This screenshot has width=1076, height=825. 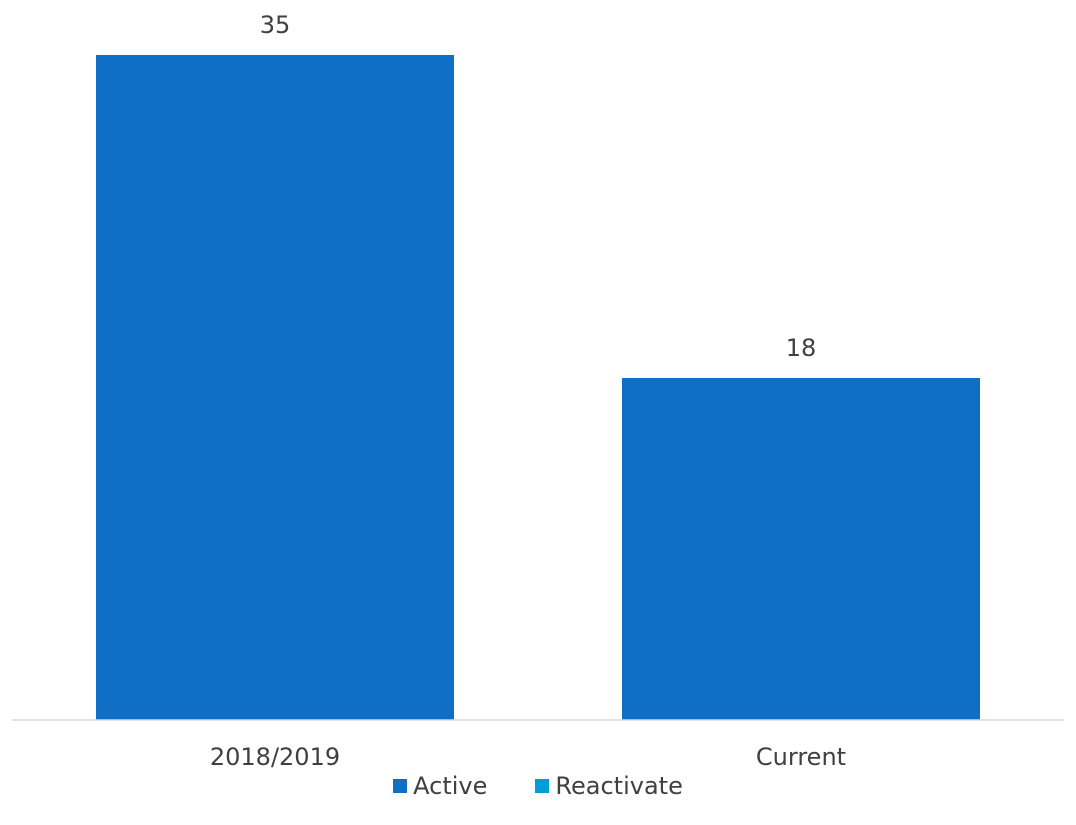 I want to click on data-label: 18, so click(x=801, y=348).